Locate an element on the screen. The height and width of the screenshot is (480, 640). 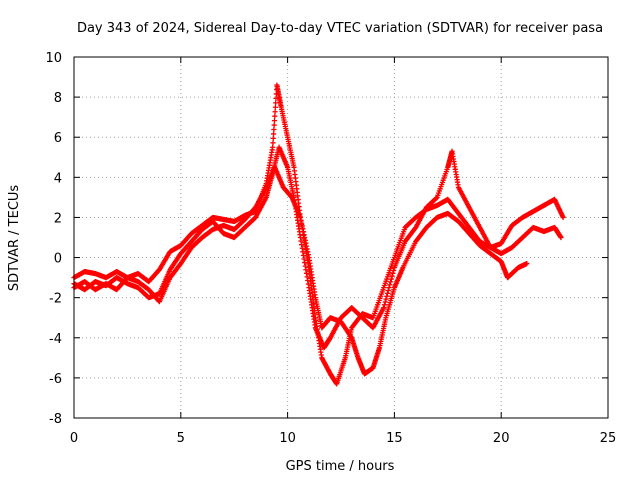
x-tick-label: 10 is located at coordinates (287, 438).